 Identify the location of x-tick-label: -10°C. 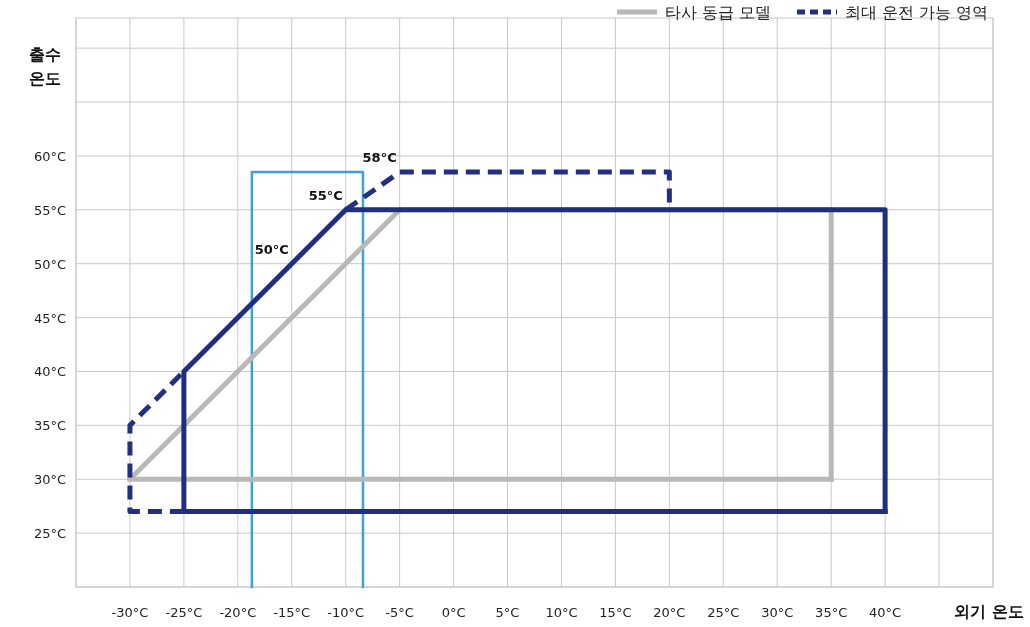
(346, 612).